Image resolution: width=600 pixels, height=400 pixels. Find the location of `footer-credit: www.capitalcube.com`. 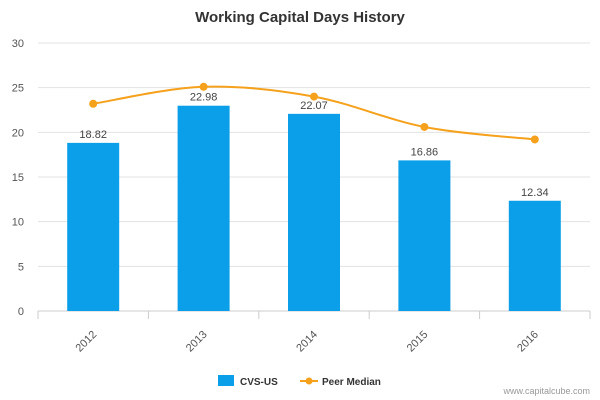

footer-credit: www.capitalcube.com is located at coordinates (546, 391).